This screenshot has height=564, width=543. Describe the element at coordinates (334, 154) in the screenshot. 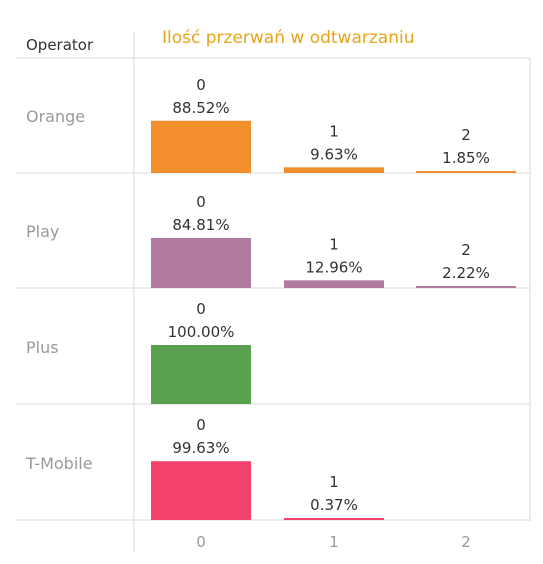

I see `bar-value-label: 9.63%` at that location.